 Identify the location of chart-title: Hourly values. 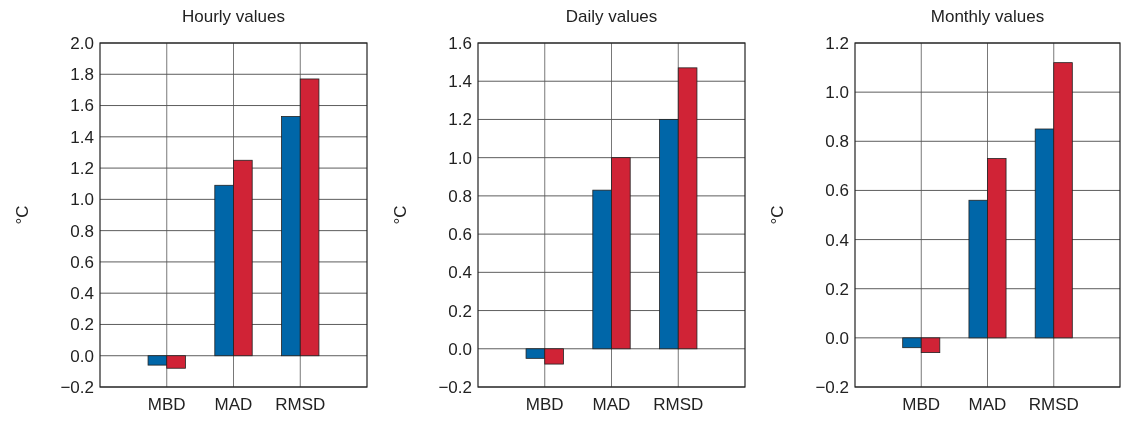
(233, 16).